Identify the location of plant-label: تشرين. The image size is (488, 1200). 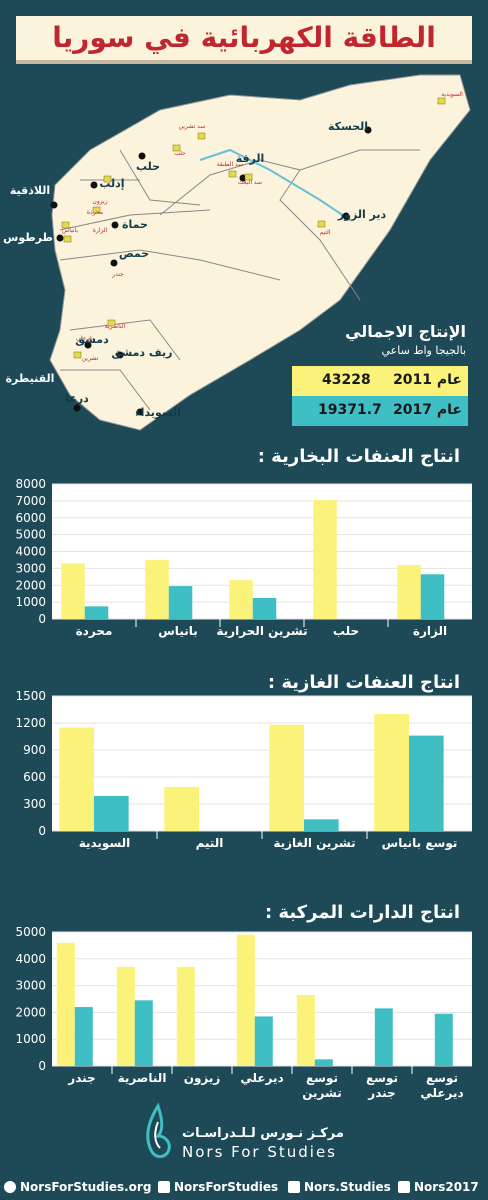
(90, 358).